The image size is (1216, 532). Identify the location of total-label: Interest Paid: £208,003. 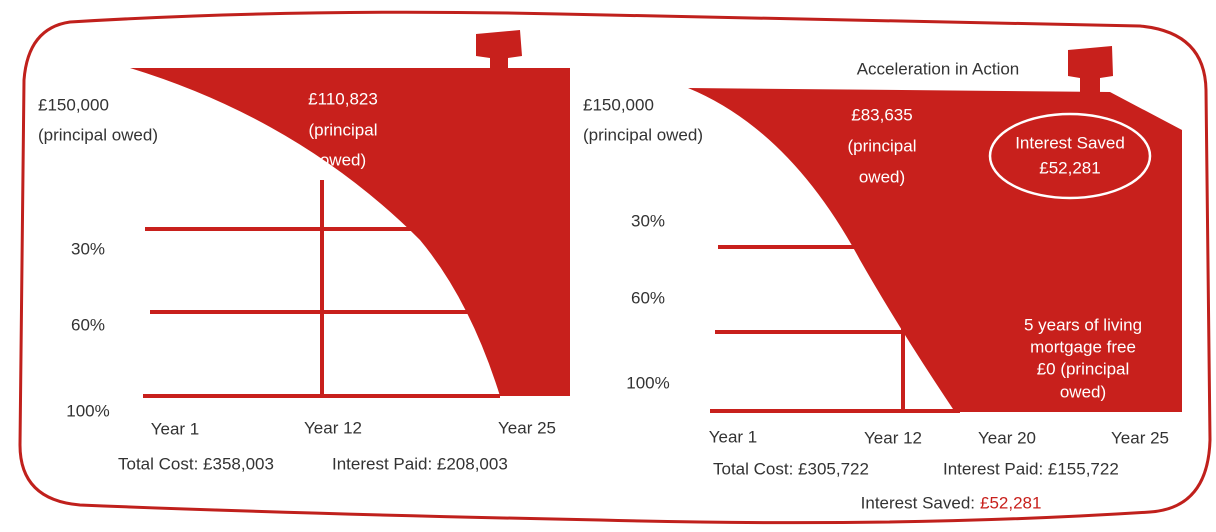
(420, 463).